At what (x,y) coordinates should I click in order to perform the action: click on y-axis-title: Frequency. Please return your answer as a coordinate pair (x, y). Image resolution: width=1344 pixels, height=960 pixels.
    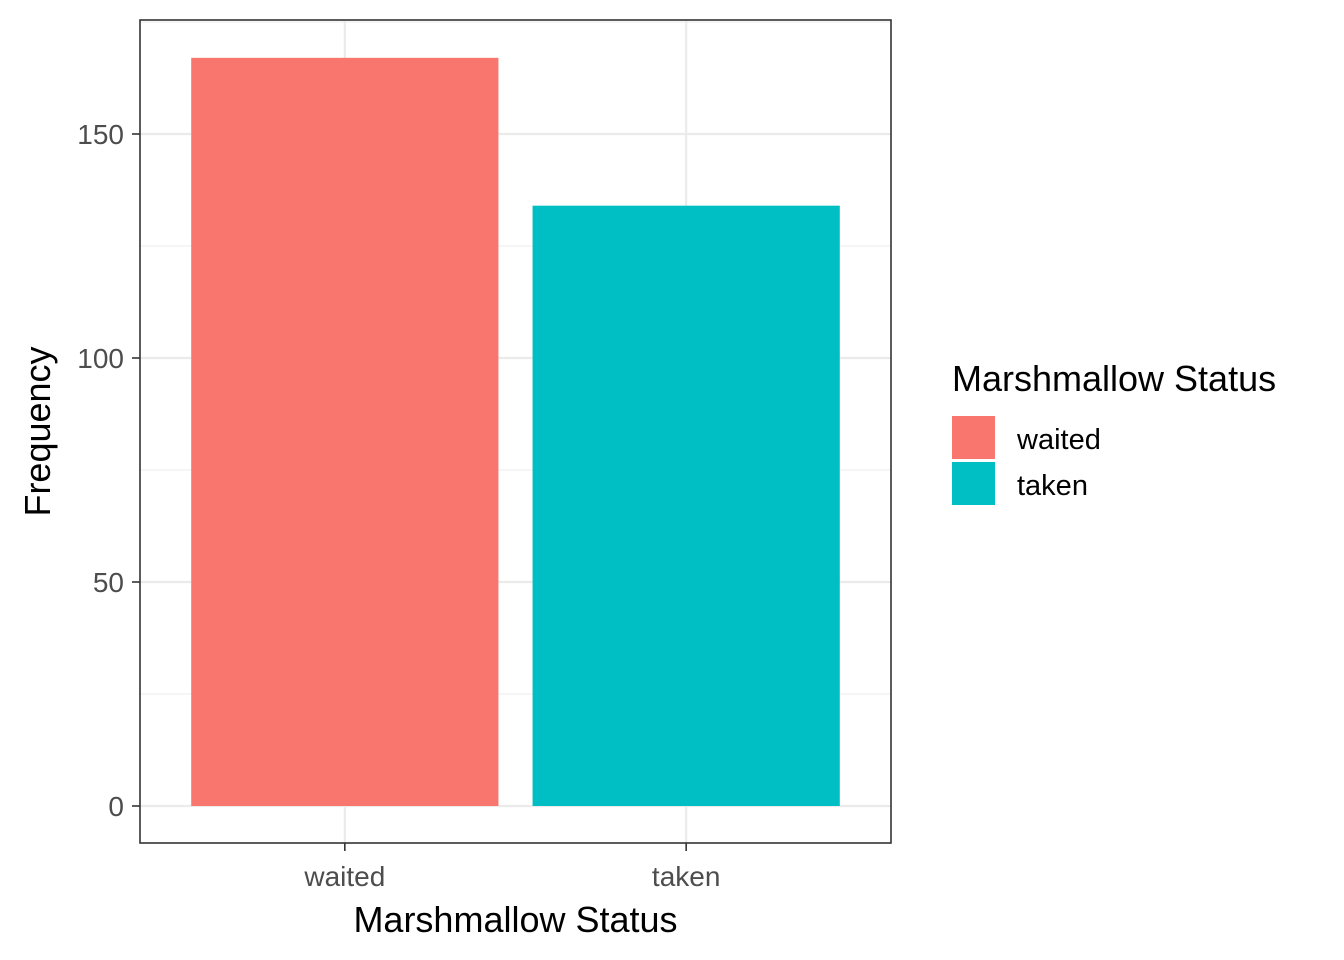
    Looking at the image, I should click on (37, 431).